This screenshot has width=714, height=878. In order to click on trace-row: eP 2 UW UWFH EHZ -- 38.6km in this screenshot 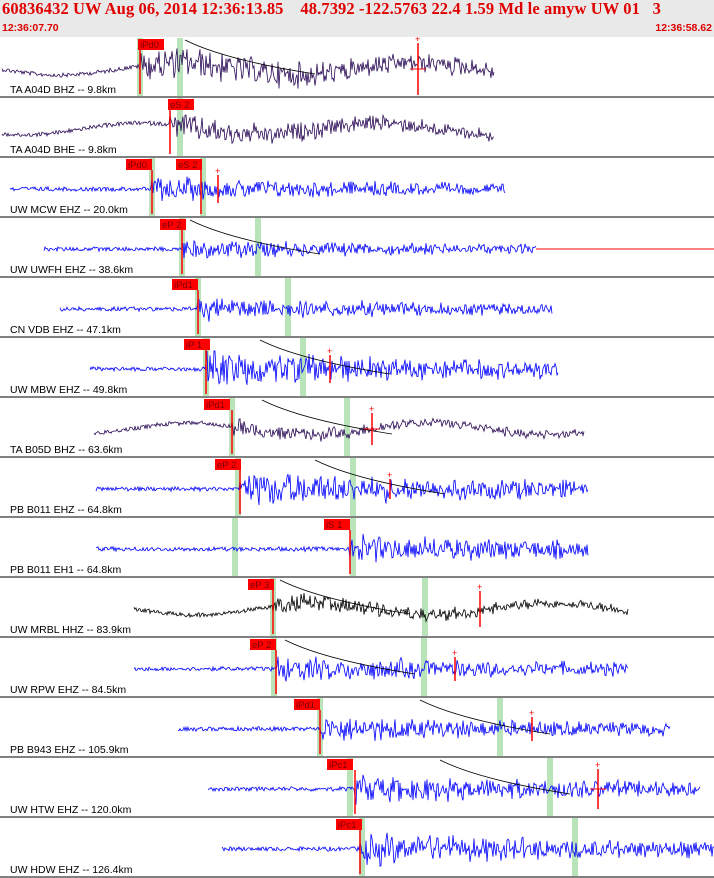, I will do `click(357, 248)`.